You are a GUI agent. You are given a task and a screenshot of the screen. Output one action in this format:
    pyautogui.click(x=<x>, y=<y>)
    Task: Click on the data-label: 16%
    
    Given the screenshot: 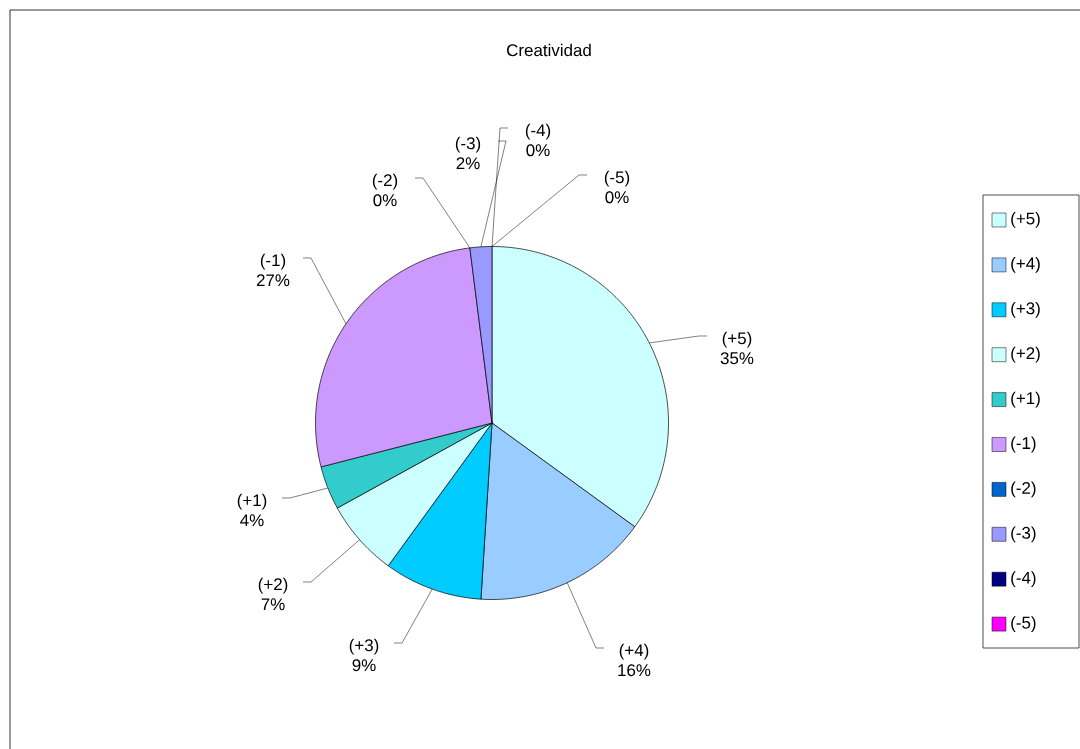 What is the action you would take?
    pyautogui.click(x=634, y=670)
    